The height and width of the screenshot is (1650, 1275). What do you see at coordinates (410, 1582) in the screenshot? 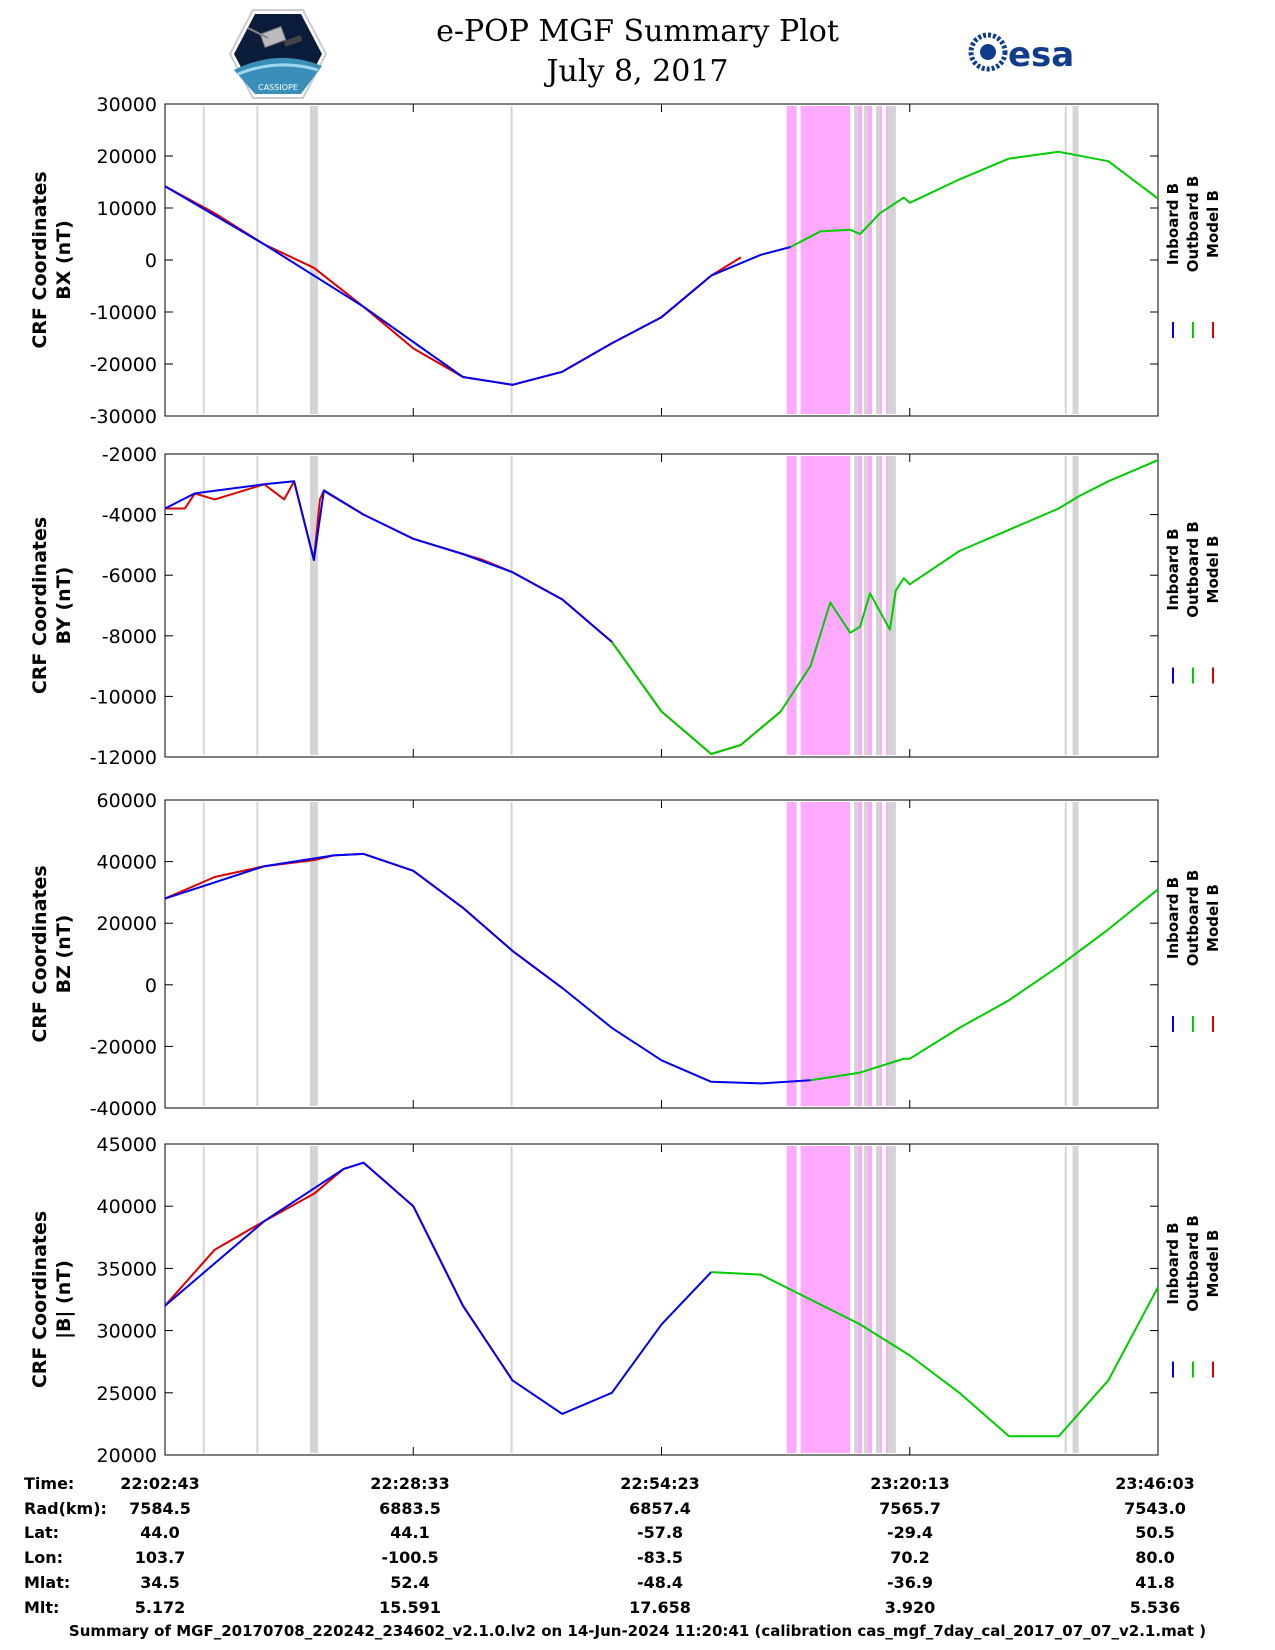
I see `info-cell: 52.4` at bounding box center [410, 1582].